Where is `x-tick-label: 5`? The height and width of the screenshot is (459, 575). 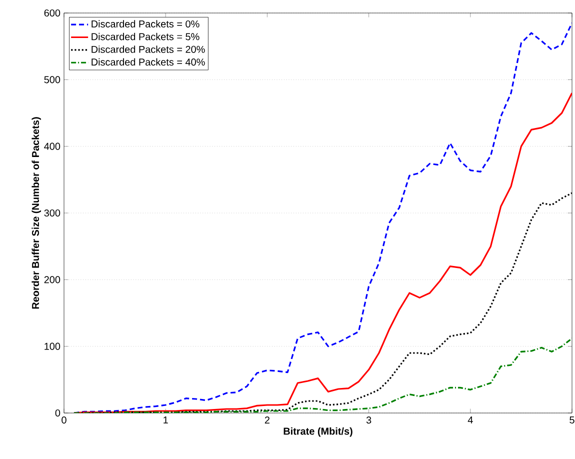 x-tick-label: 5 is located at coordinates (572, 420).